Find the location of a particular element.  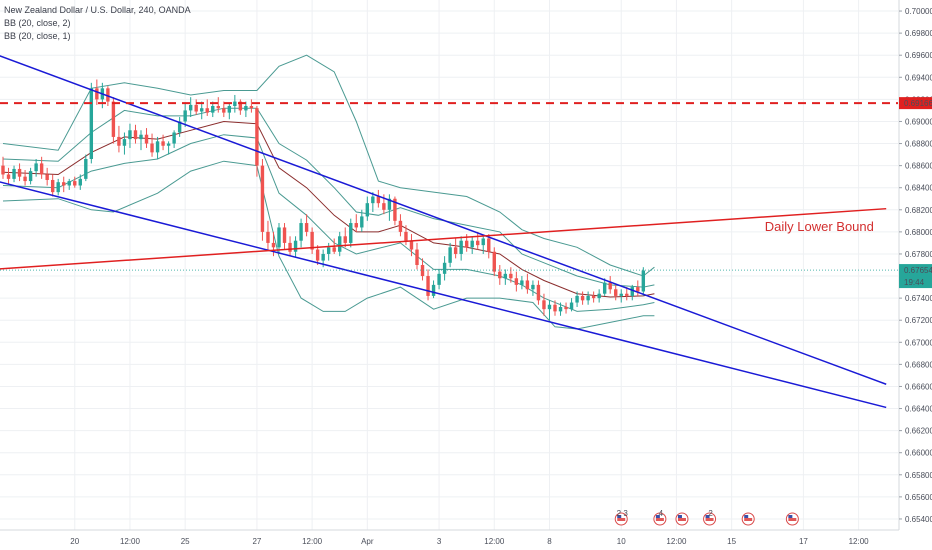

daily-lower-bound-label: Daily Lower Bound is located at coordinates (819, 226).